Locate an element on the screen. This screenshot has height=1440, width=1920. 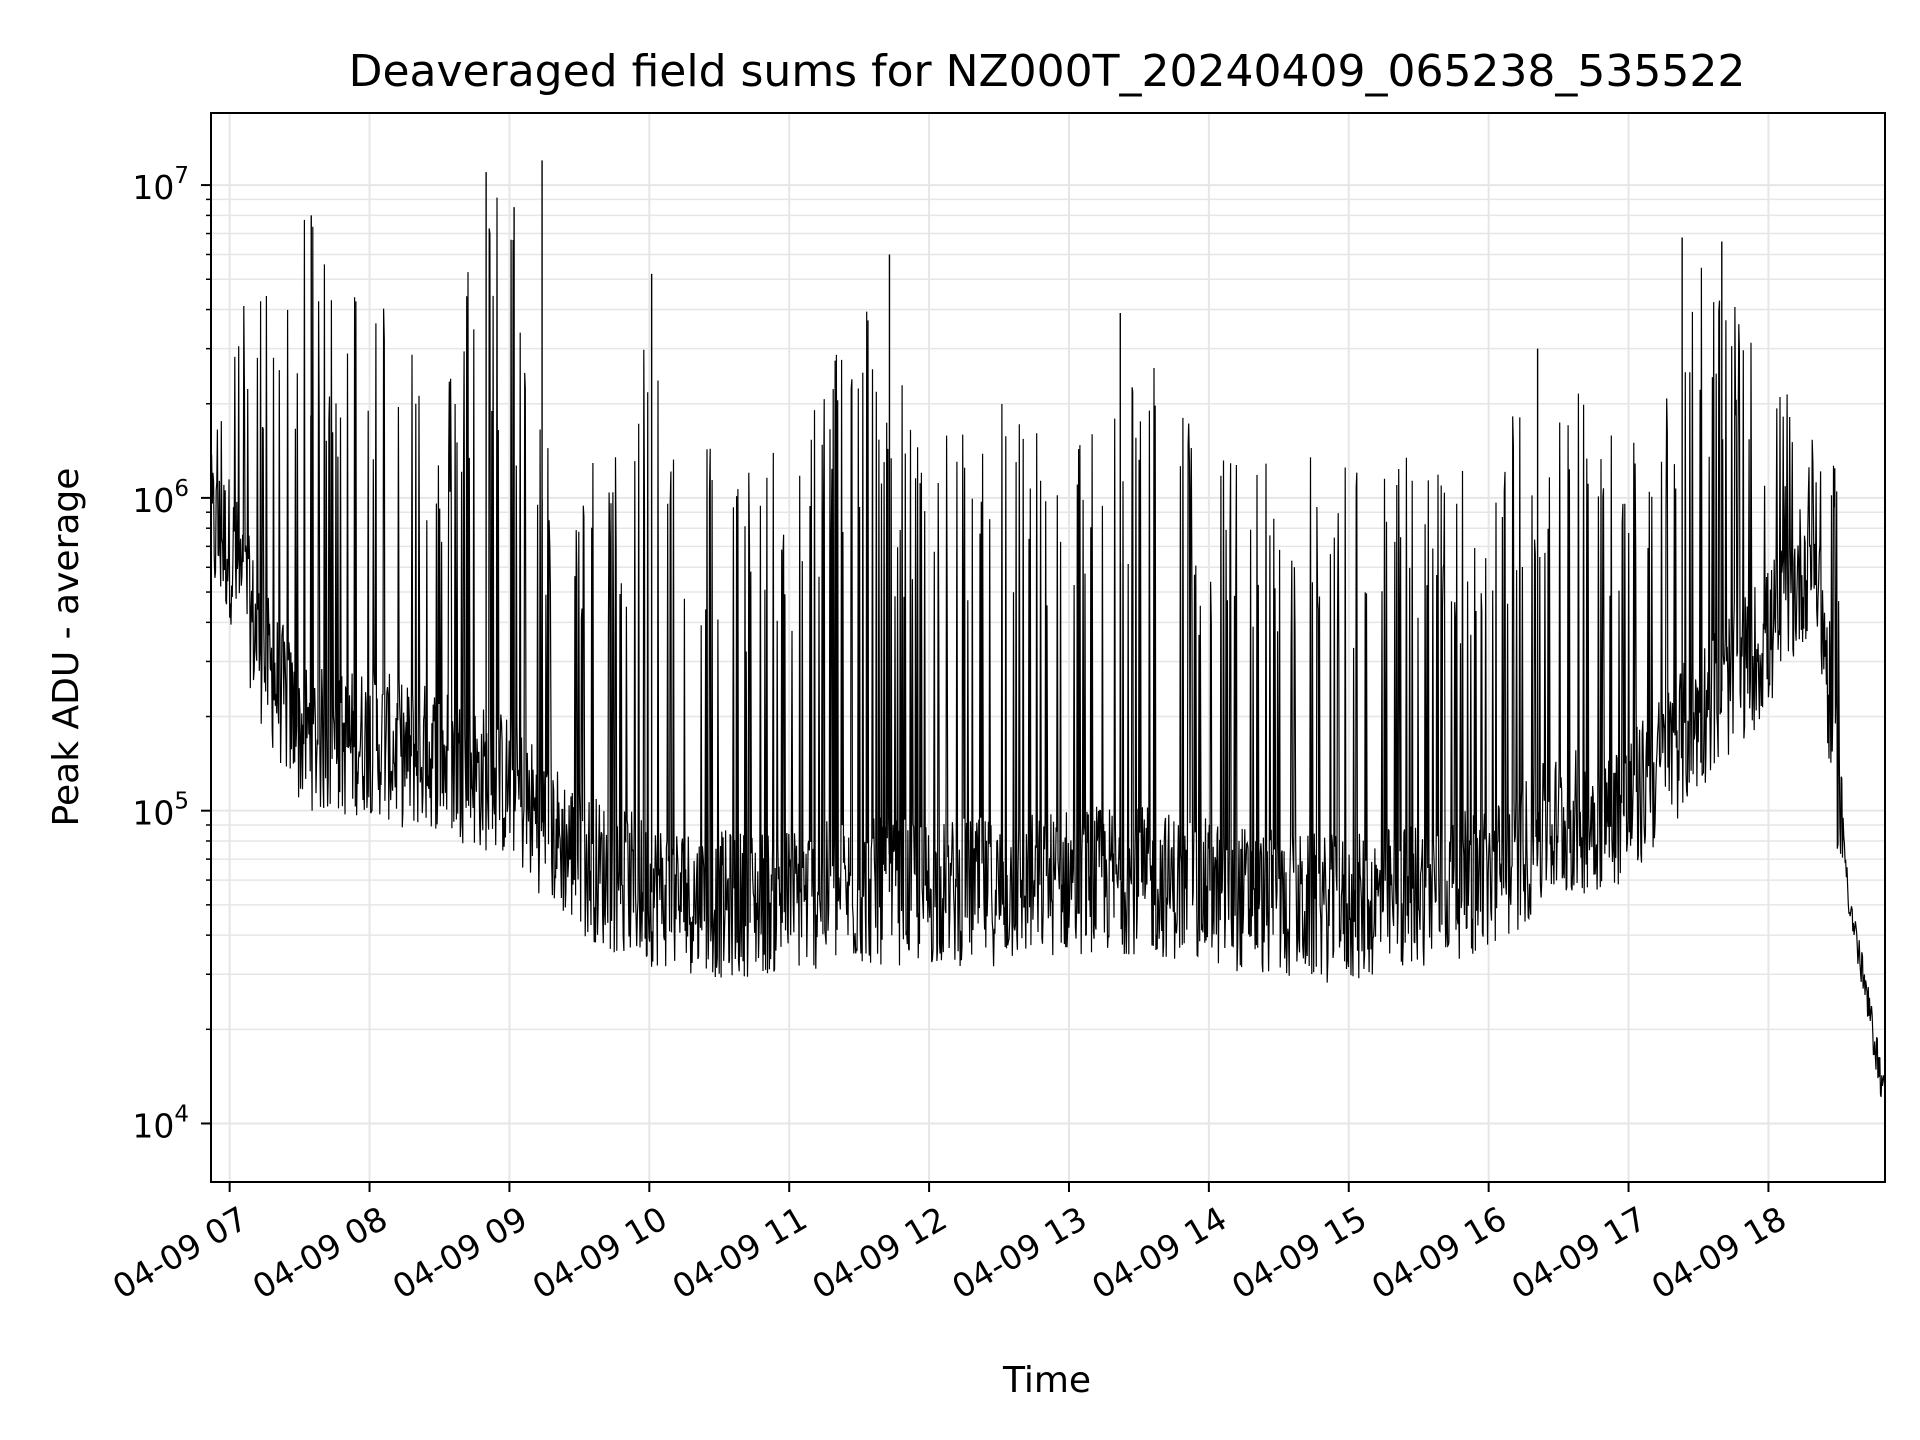
x-axis-label: Time is located at coordinates (1046, 1380).